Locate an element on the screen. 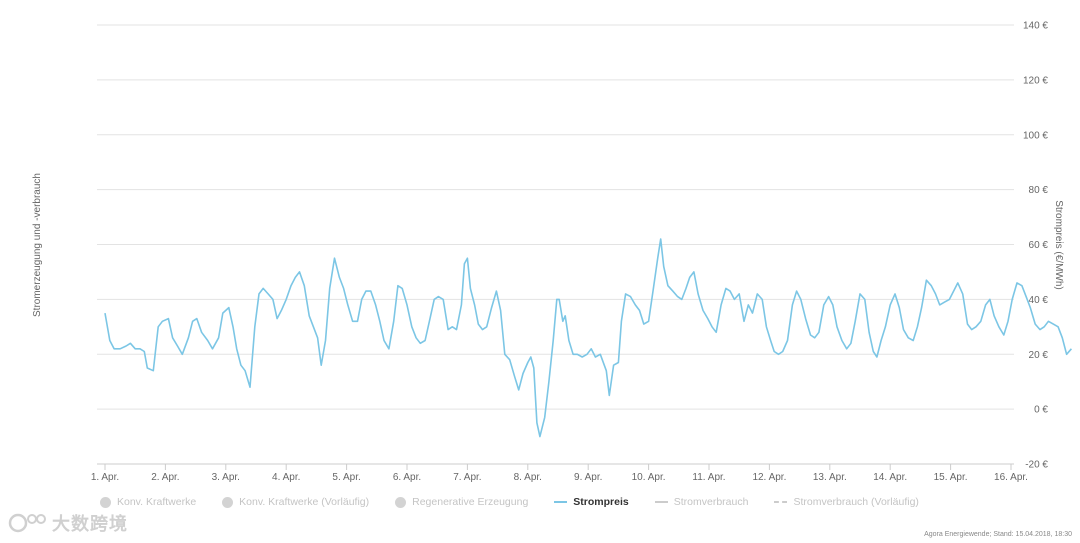  y-tick-label: 120 € is located at coordinates (1035, 80).